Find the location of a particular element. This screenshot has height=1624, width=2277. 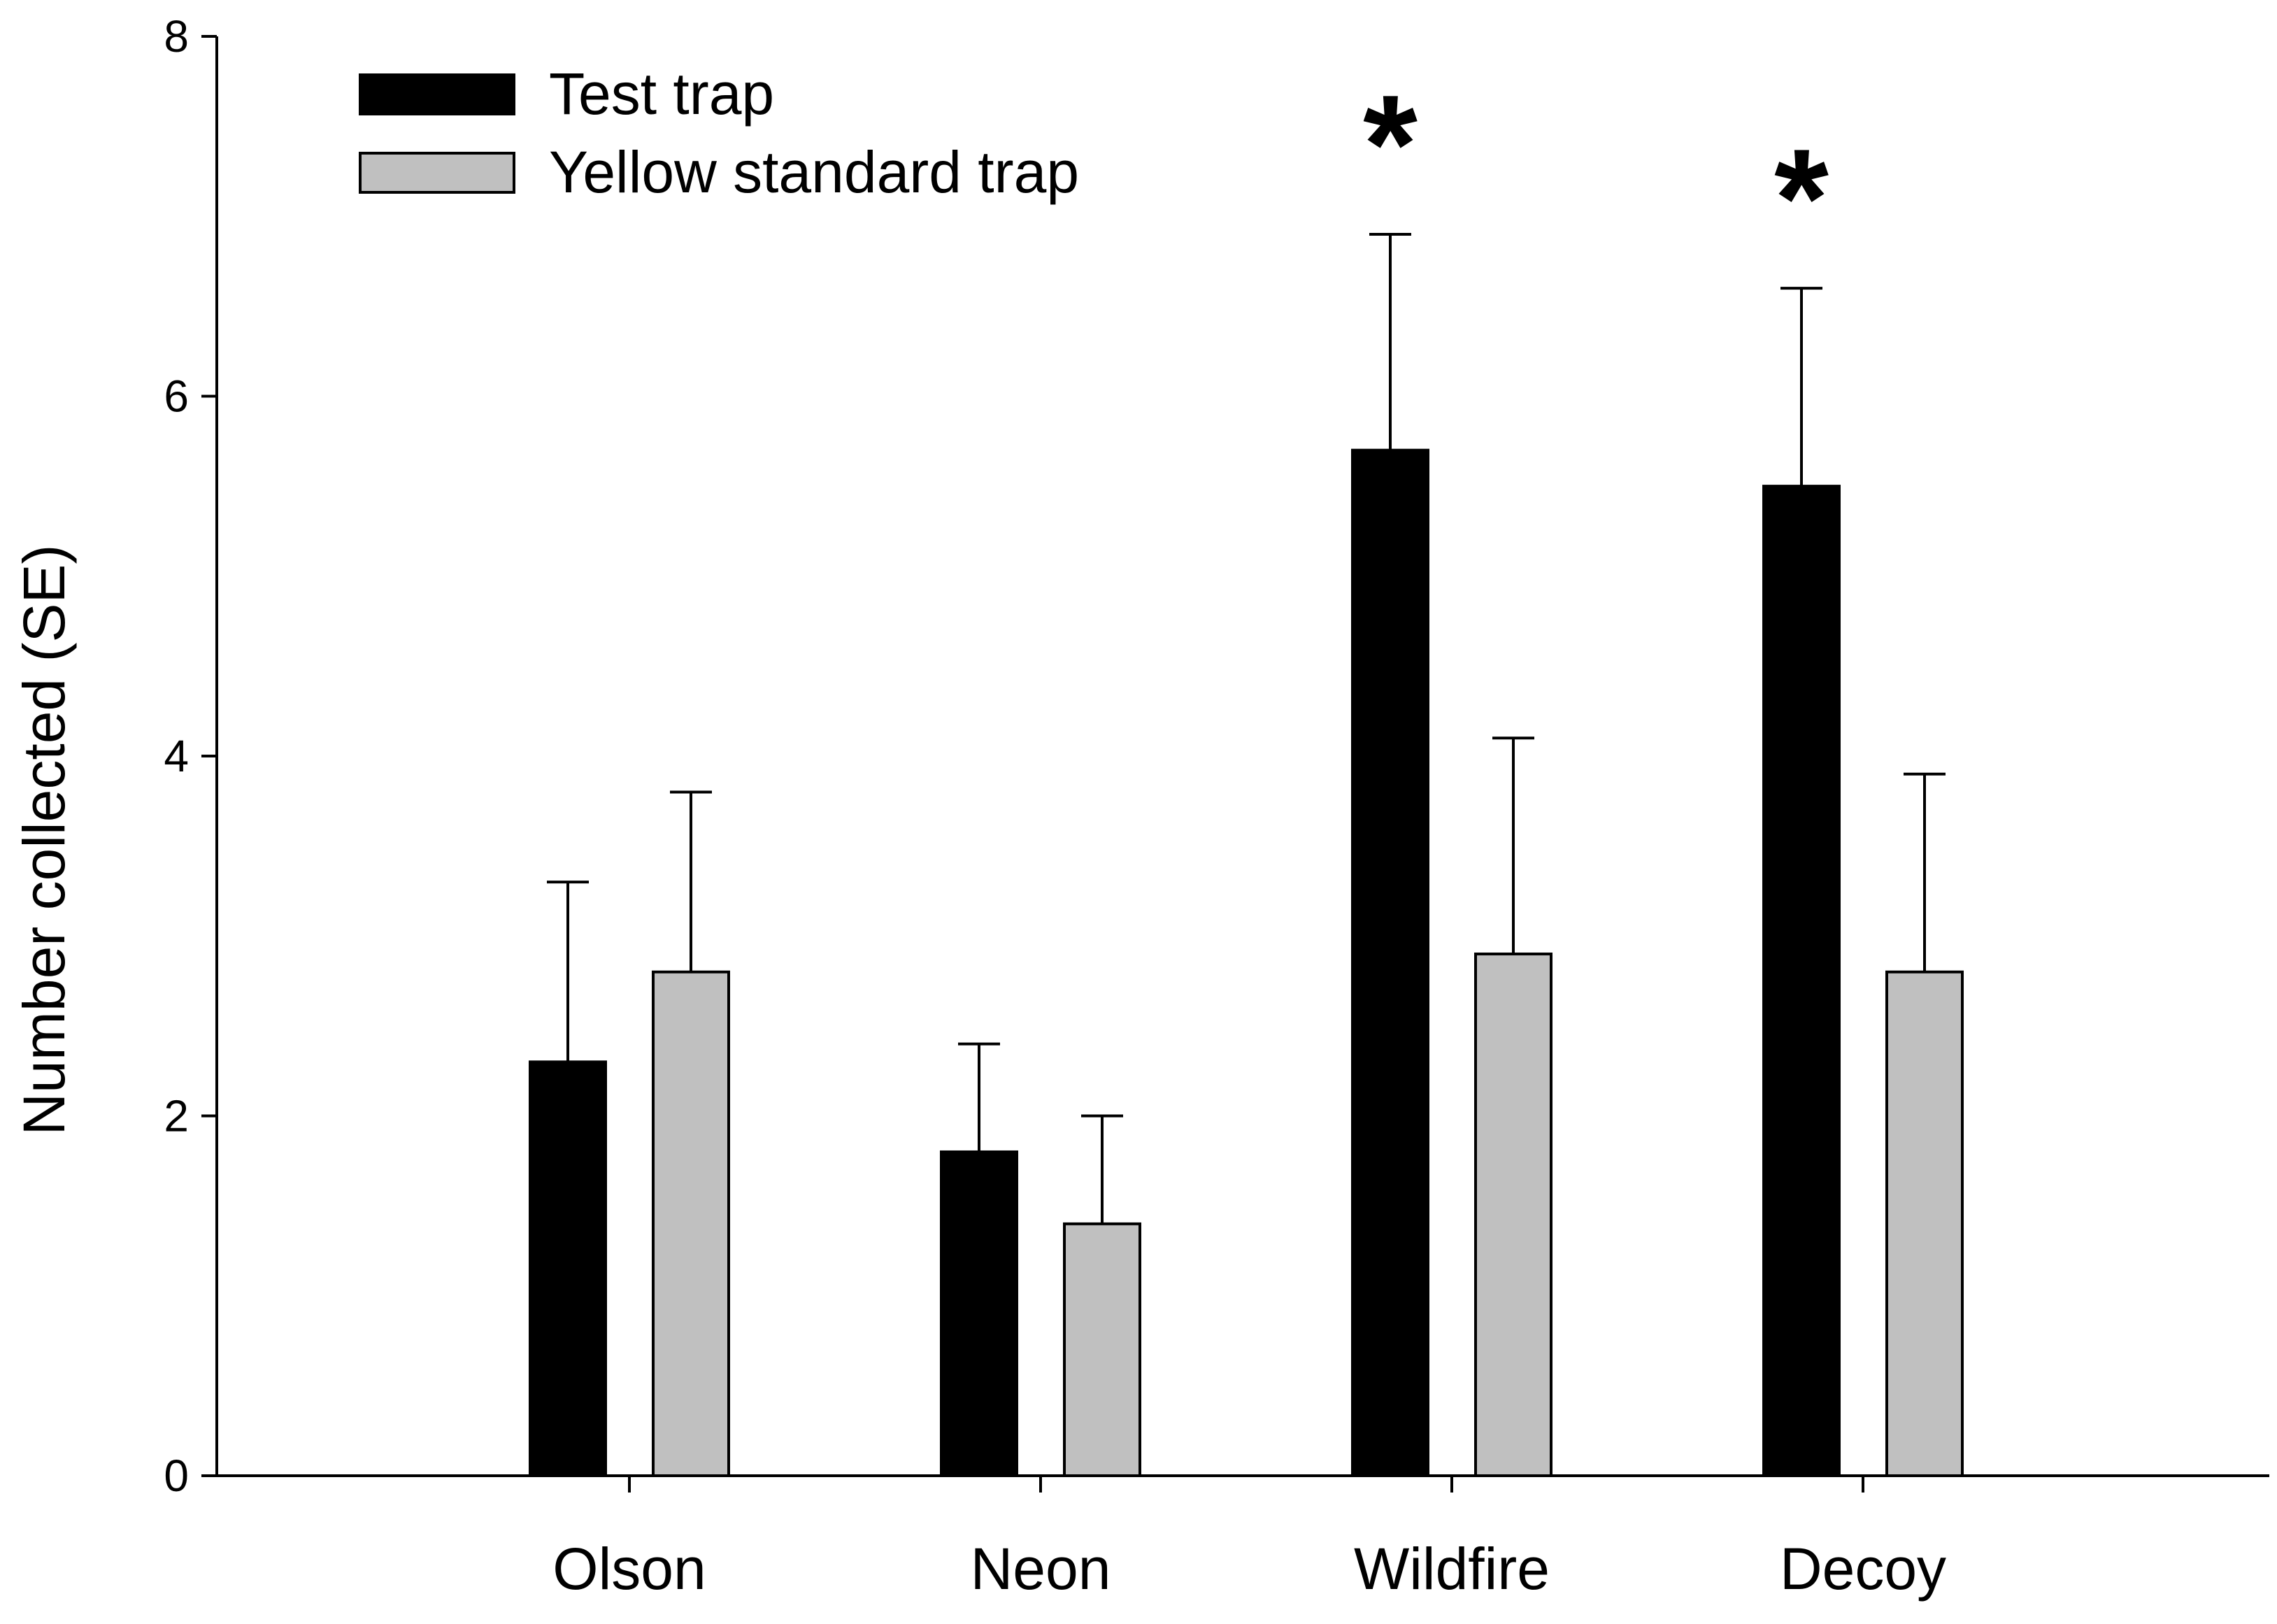

y-tick-label: 0 is located at coordinates (176, 1476).